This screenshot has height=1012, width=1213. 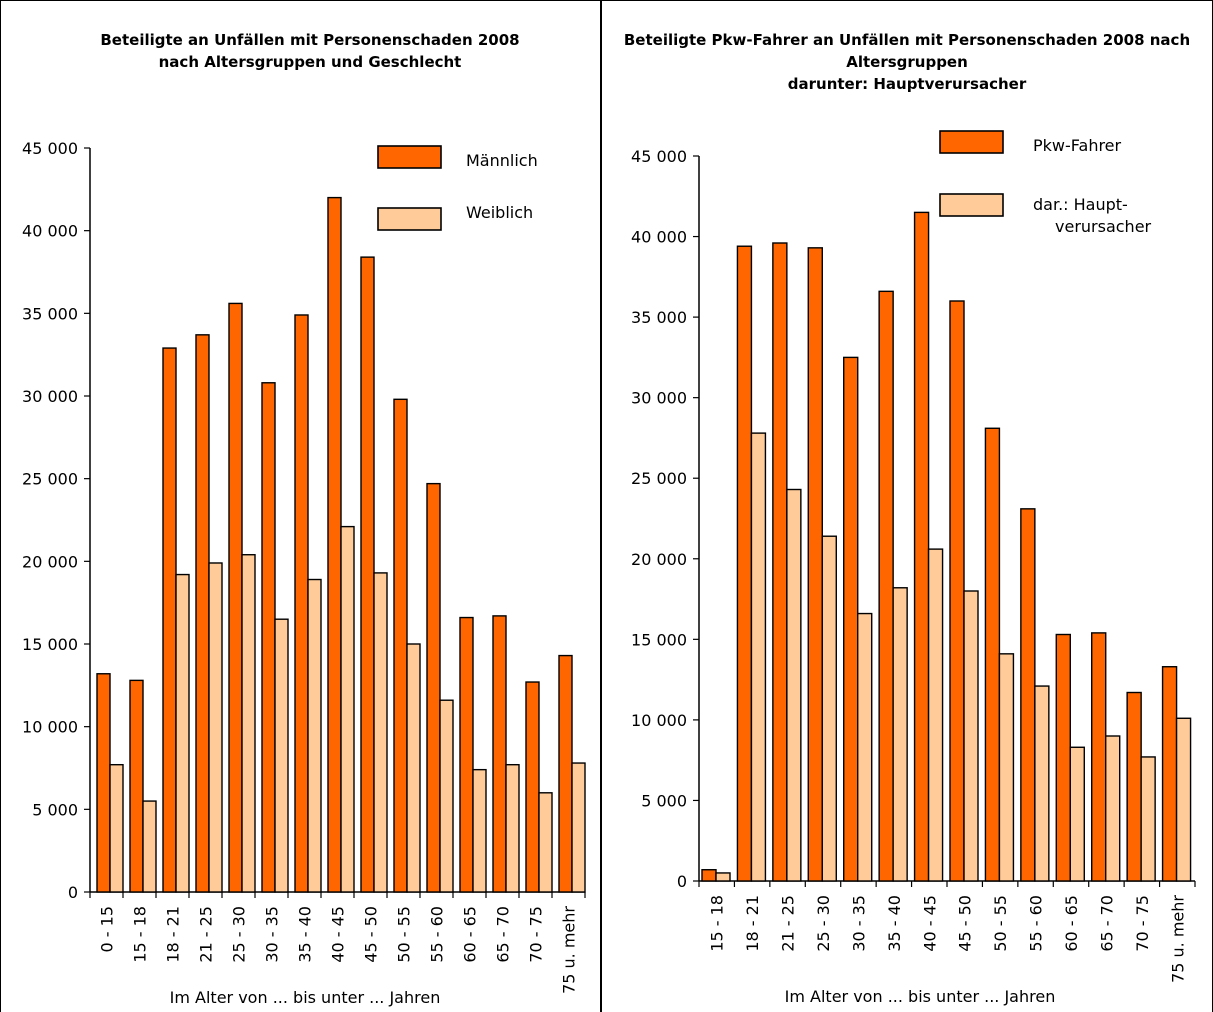 What do you see at coordinates (907, 62) in the screenshot?
I see `chart-title-line: Altersgruppen` at bounding box center [907, 62].